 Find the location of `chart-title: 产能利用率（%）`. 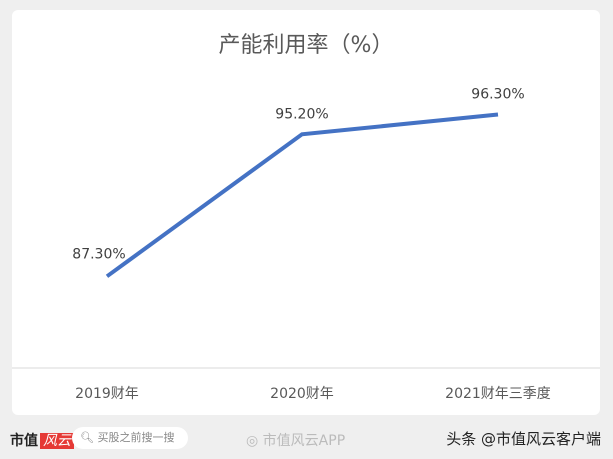

chart-title: 产能利用率（%） is located at coordinates (306, 45).